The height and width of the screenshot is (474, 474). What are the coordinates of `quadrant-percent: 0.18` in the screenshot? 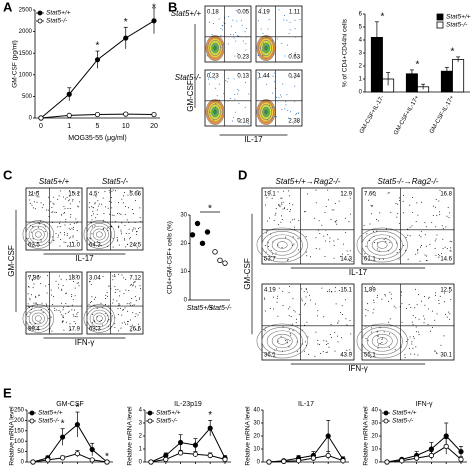 It's located at (213, 13).